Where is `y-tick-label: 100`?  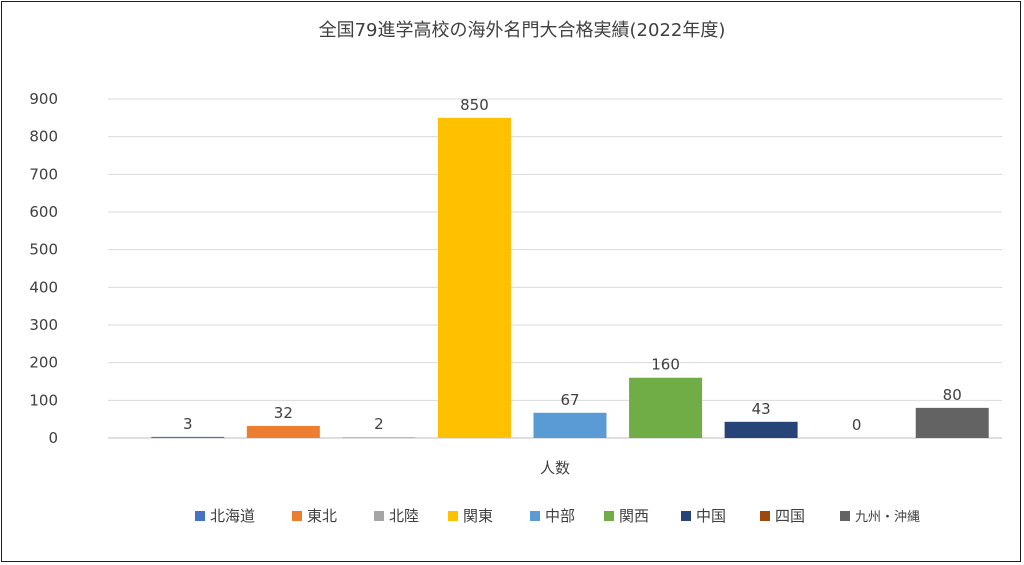
y-tick-label: 100 is located at coordinates (43, 400).